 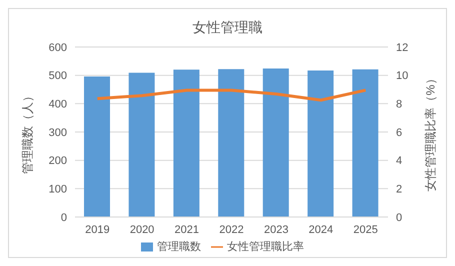 I want to click on x-tick-label: 2019, so click(x=97, y=230).